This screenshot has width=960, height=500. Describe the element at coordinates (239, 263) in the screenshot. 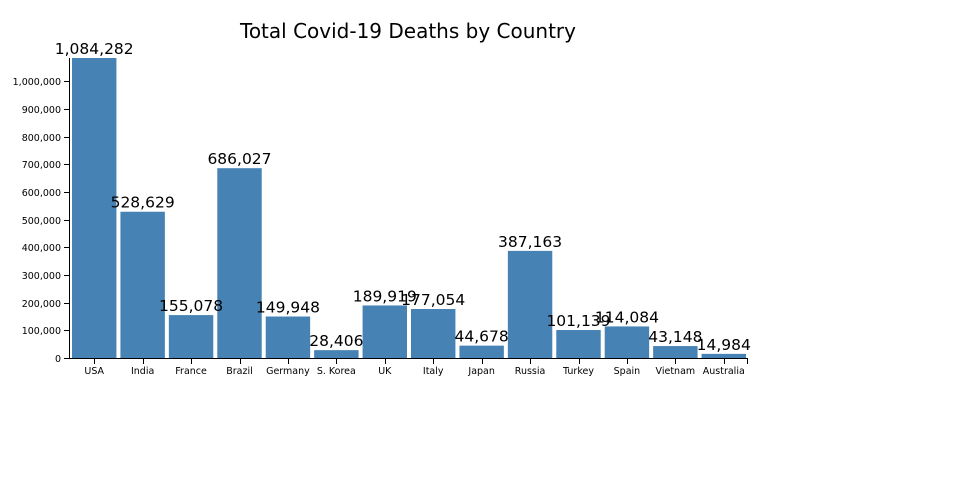

I see `bar-brazil` at that location.